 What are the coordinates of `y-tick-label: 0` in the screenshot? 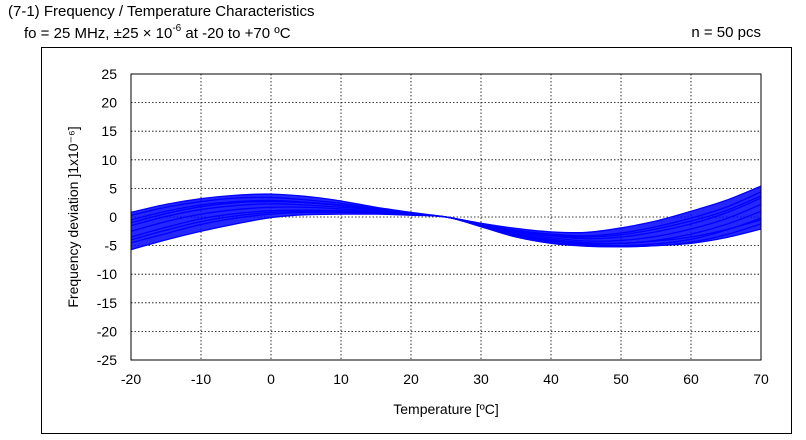 It's located at (113, 217).